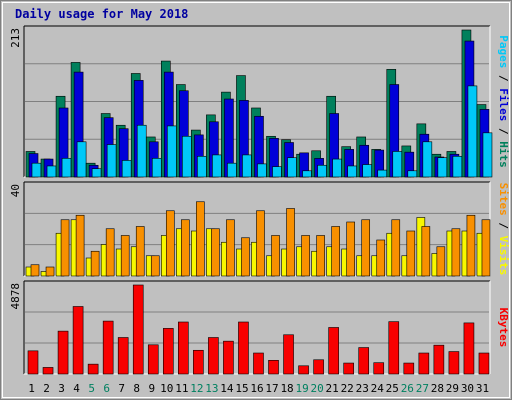 The width and height of the screenshot is (512, 400). I want to click on day-label-3: 3, so click(61, 388).